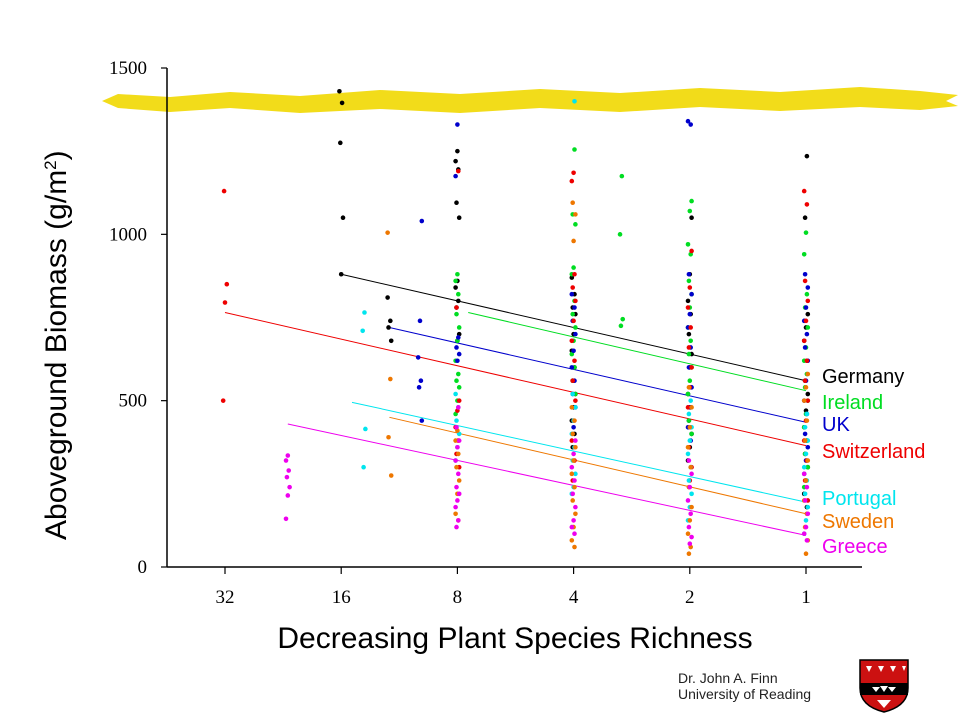 This screenshot has width=960, height=720. What do you see at coordinates (728, 678) in the screenshot?
I see `credit-author: Dr. John A. Finn` at bounding box center [728, 678].